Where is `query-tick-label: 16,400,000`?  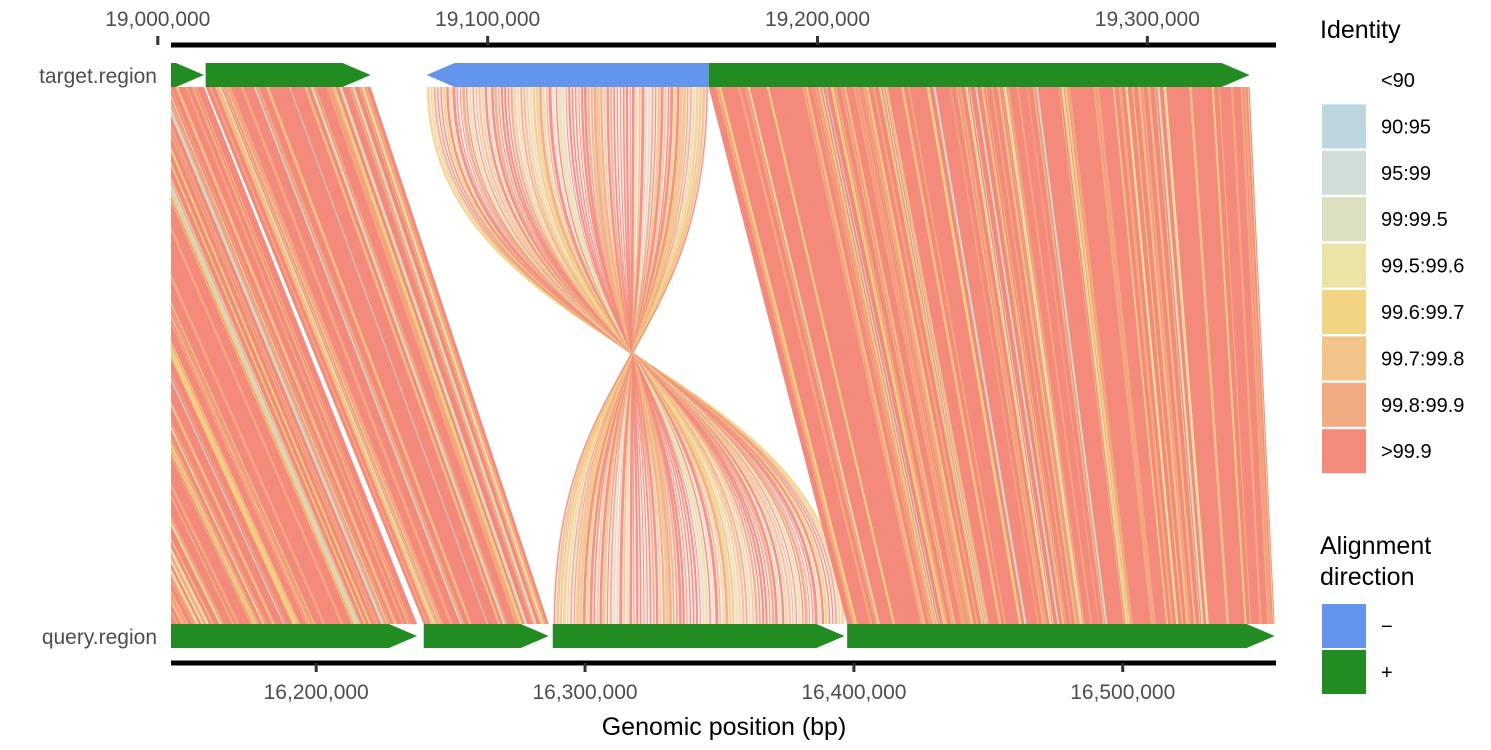
query-tick-label: 16,400,000 is located at coordinates (853, 692).